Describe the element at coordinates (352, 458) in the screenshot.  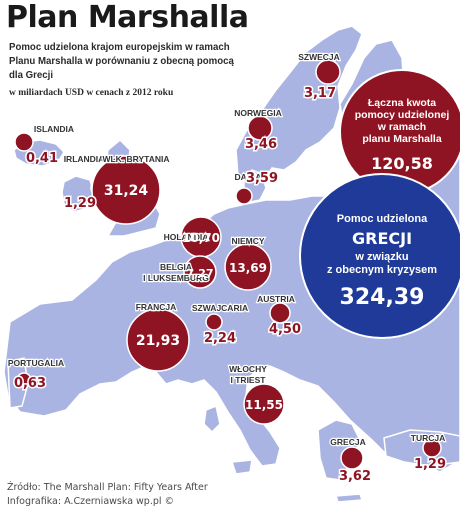
I see `bubble-grecja` at that location.